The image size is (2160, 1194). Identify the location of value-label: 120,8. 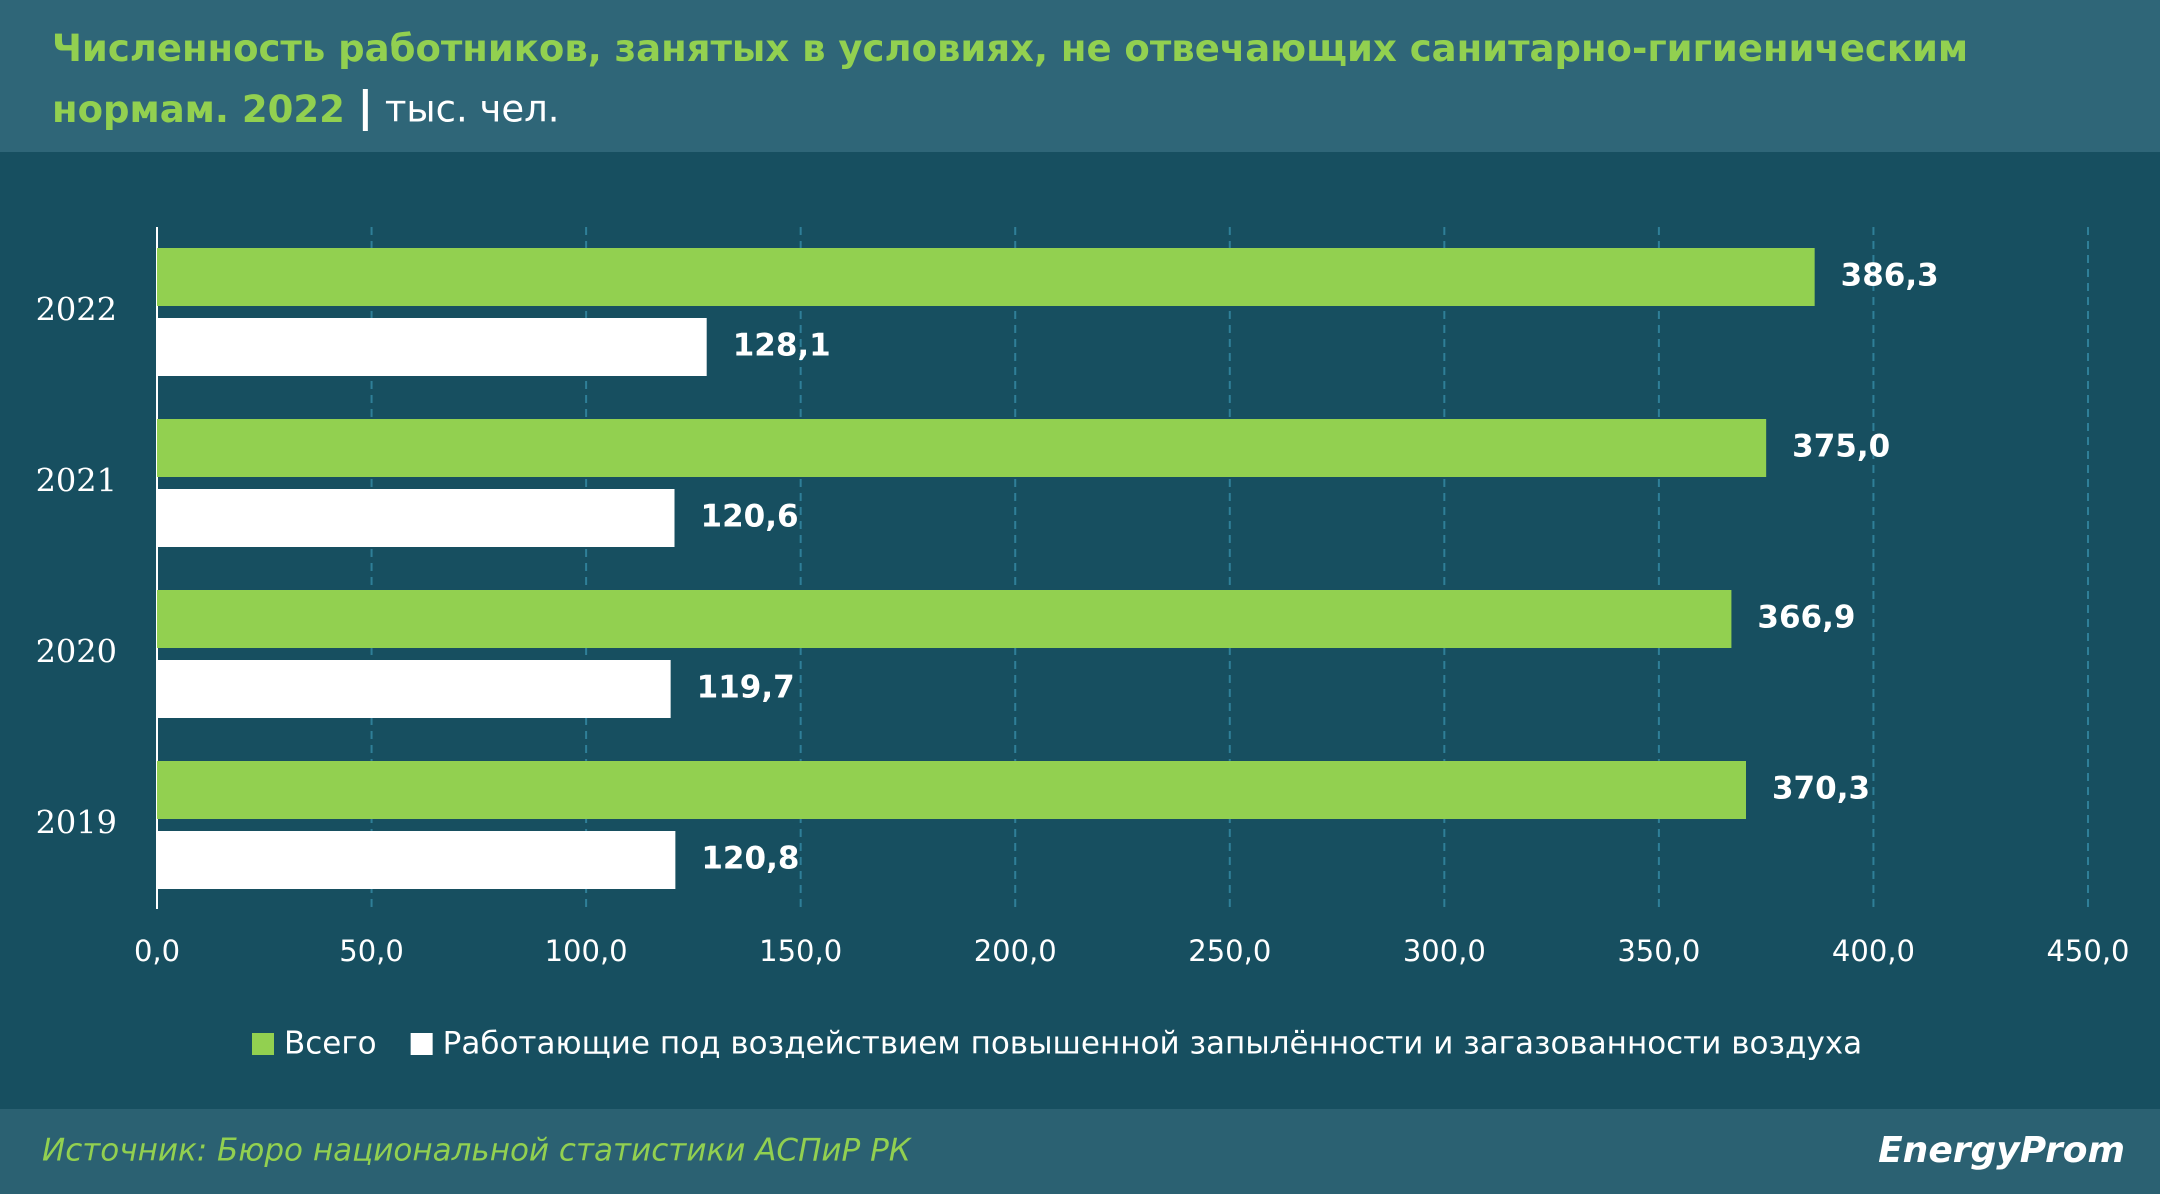
(750, 859).